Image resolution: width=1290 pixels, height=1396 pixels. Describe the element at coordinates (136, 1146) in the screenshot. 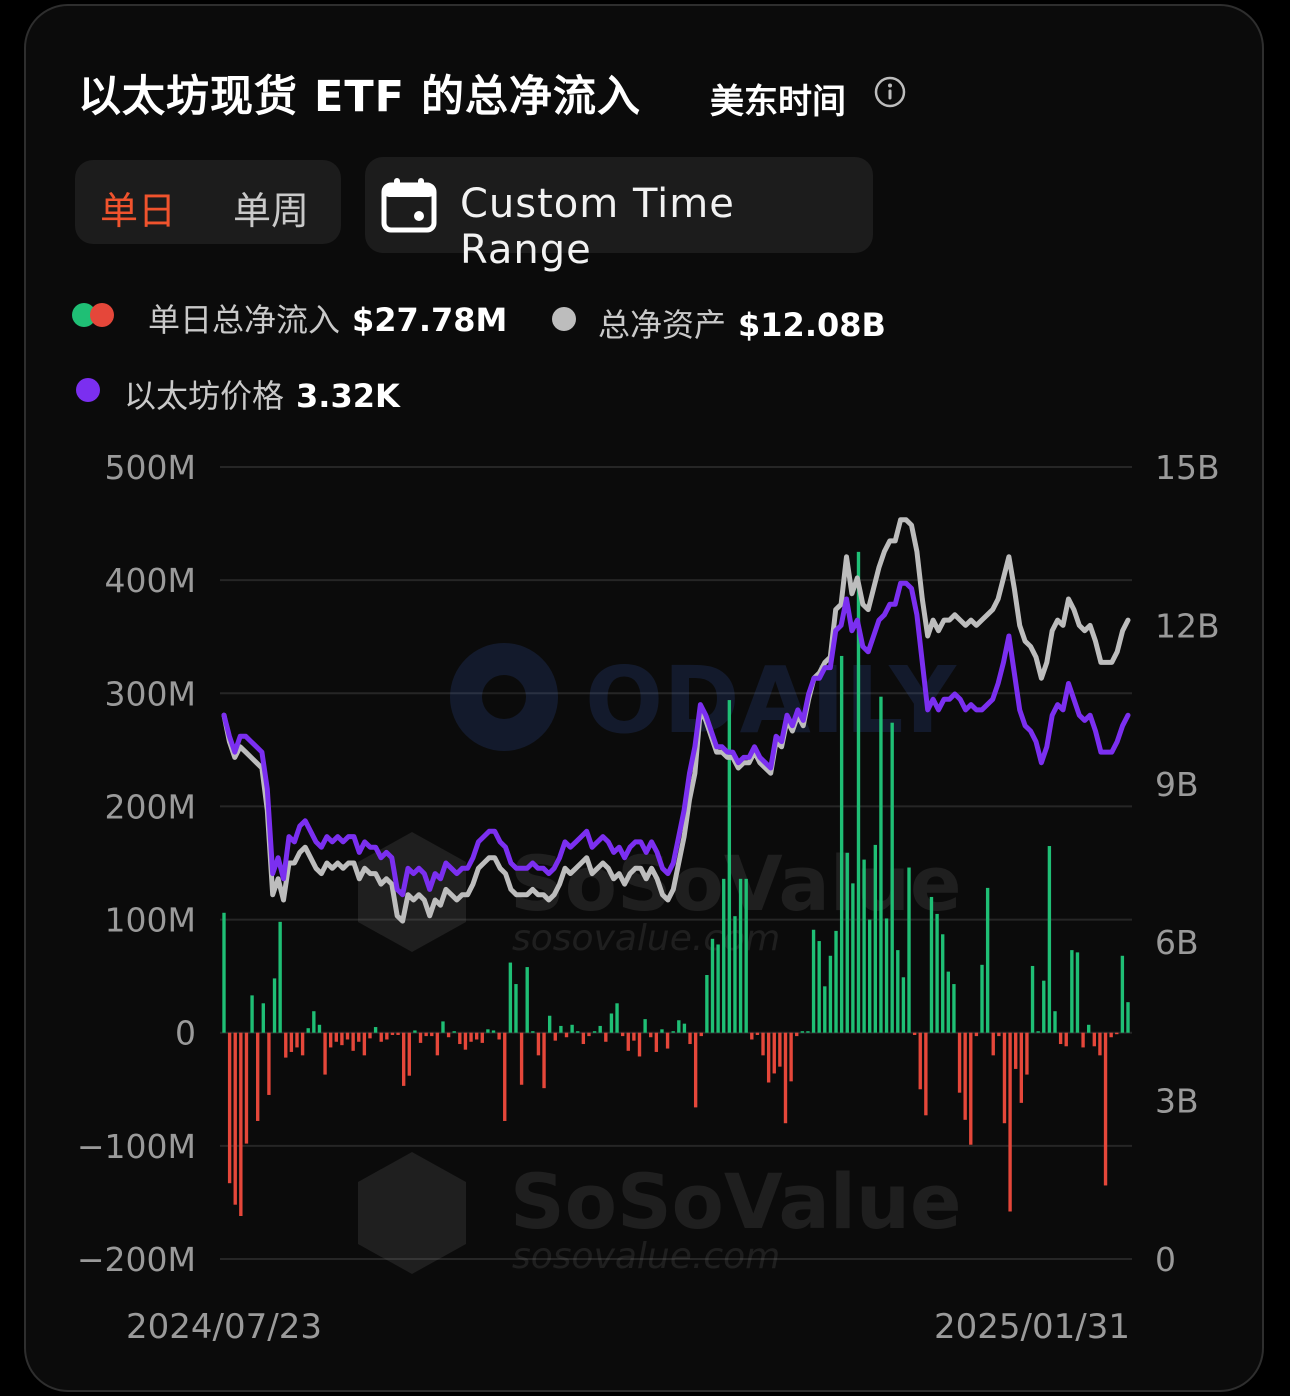

I see `left-tick-label: −100M` at that location.